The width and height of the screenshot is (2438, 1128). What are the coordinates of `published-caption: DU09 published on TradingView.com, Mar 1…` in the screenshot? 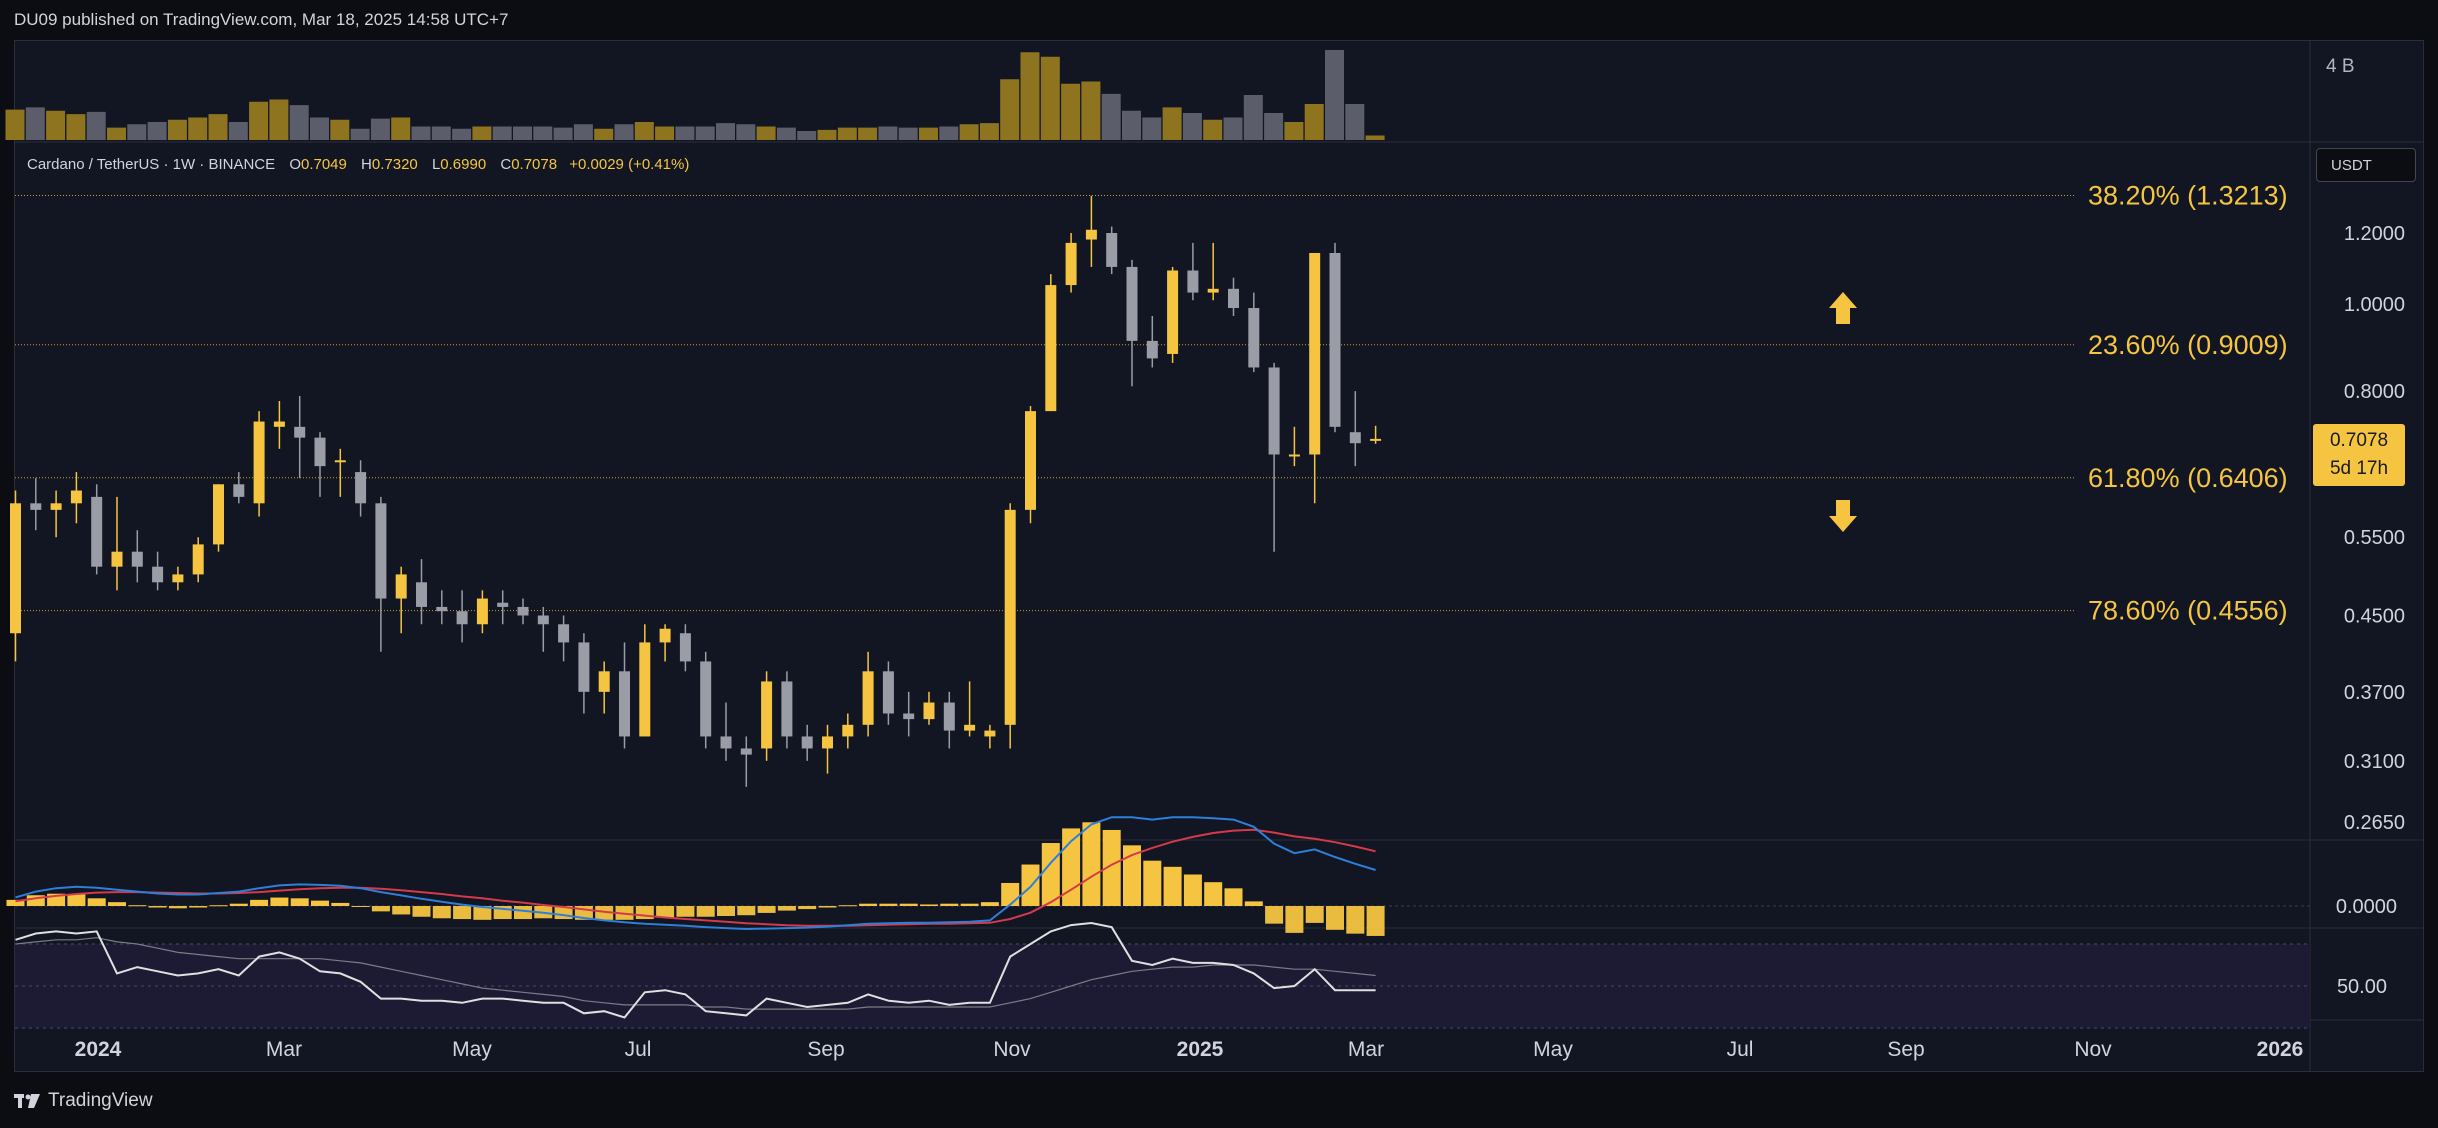 It's located at (261, 19).